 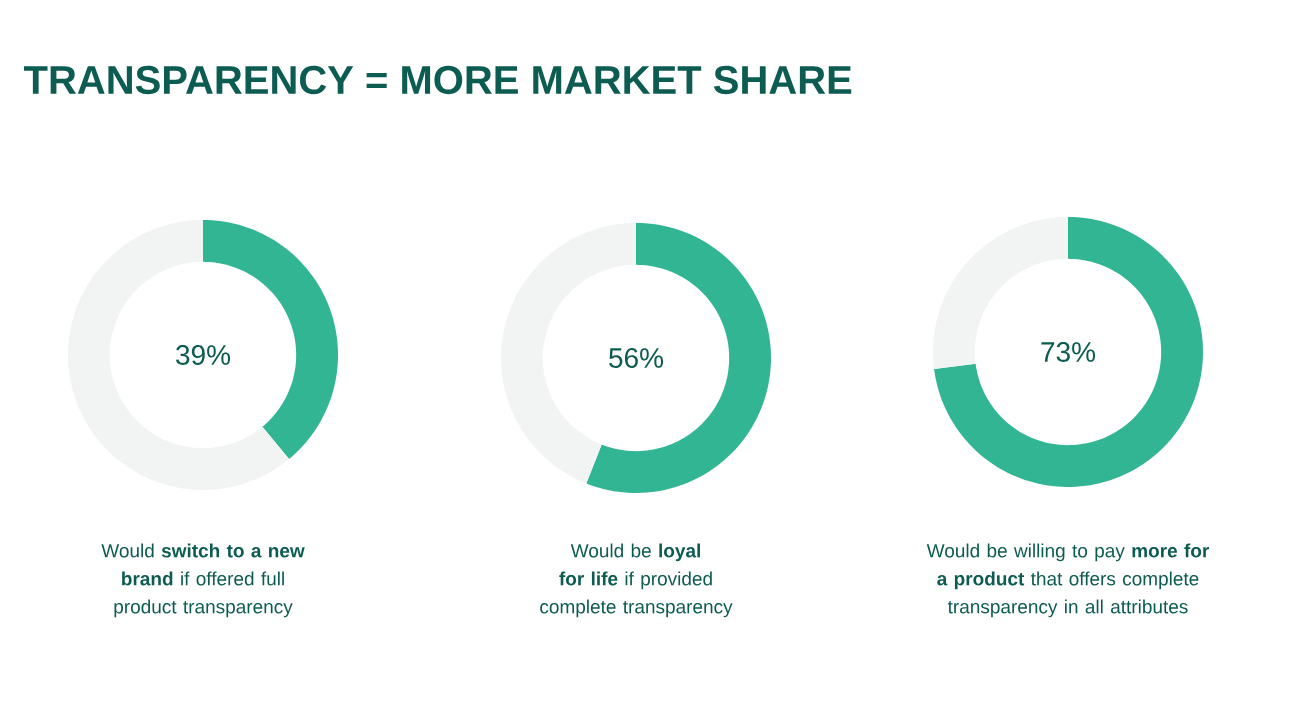 I want to click on text: Would be willing to pay more for a product that offers complete transparency in all attributes, so click(x=1068, y=580).